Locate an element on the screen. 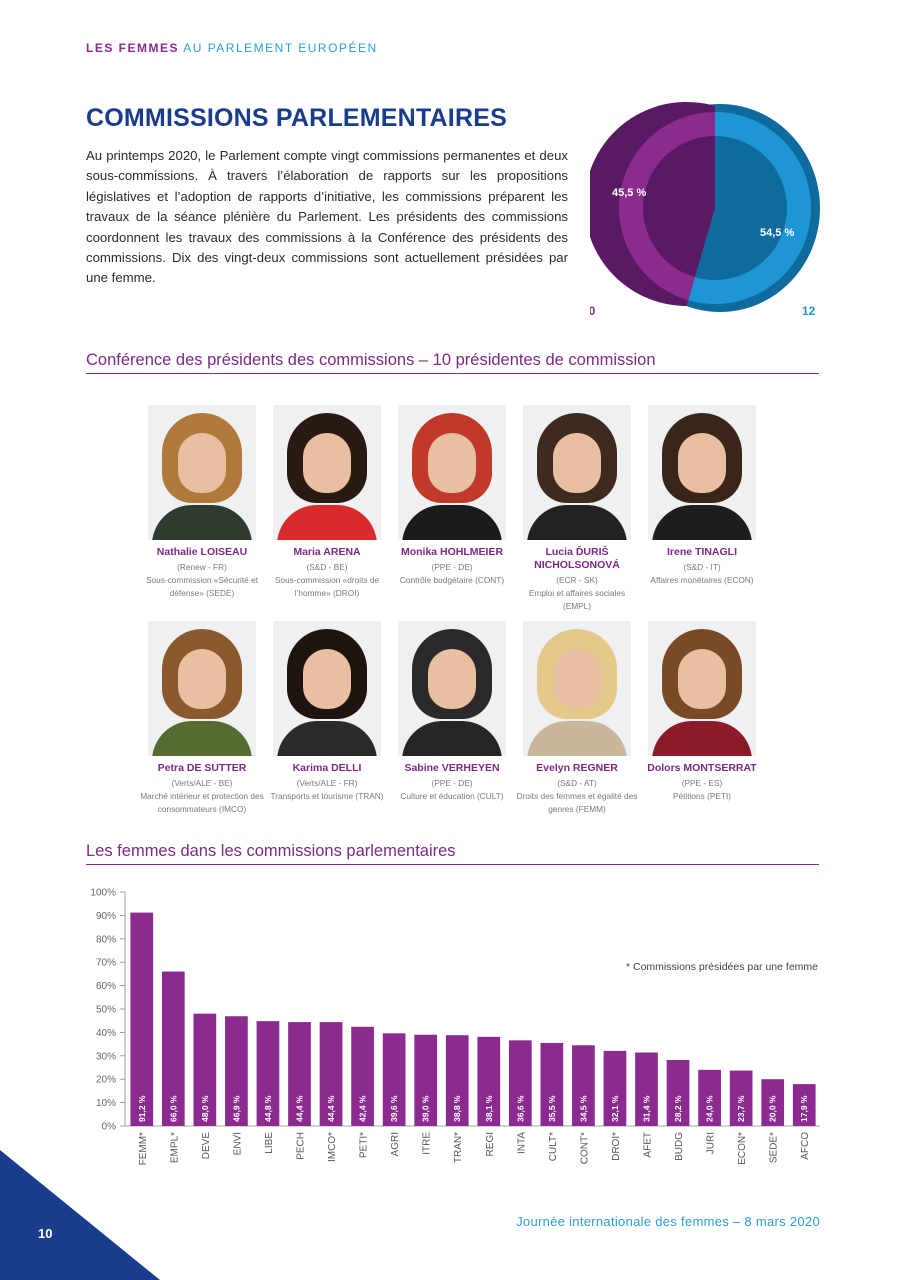  president-group: (ECR - SK) is located at coordinates (577, 580).